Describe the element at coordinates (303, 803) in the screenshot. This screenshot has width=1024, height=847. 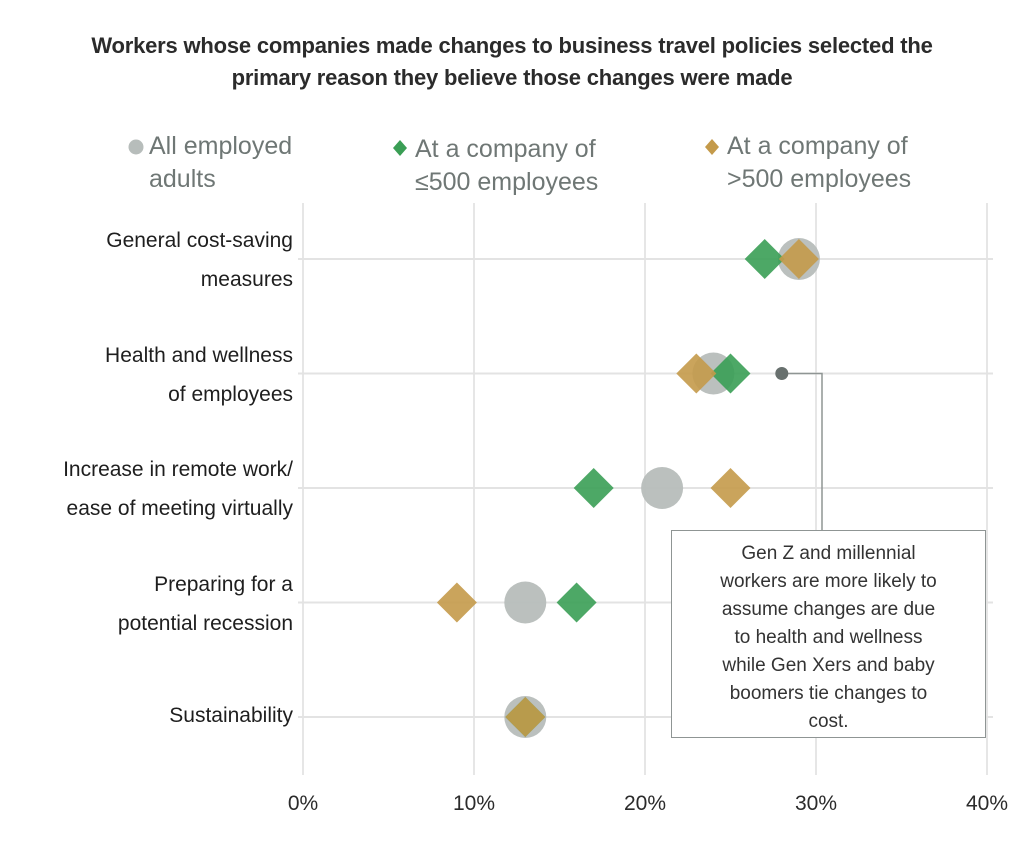
I see `x-tick-label: 0%` at that location.